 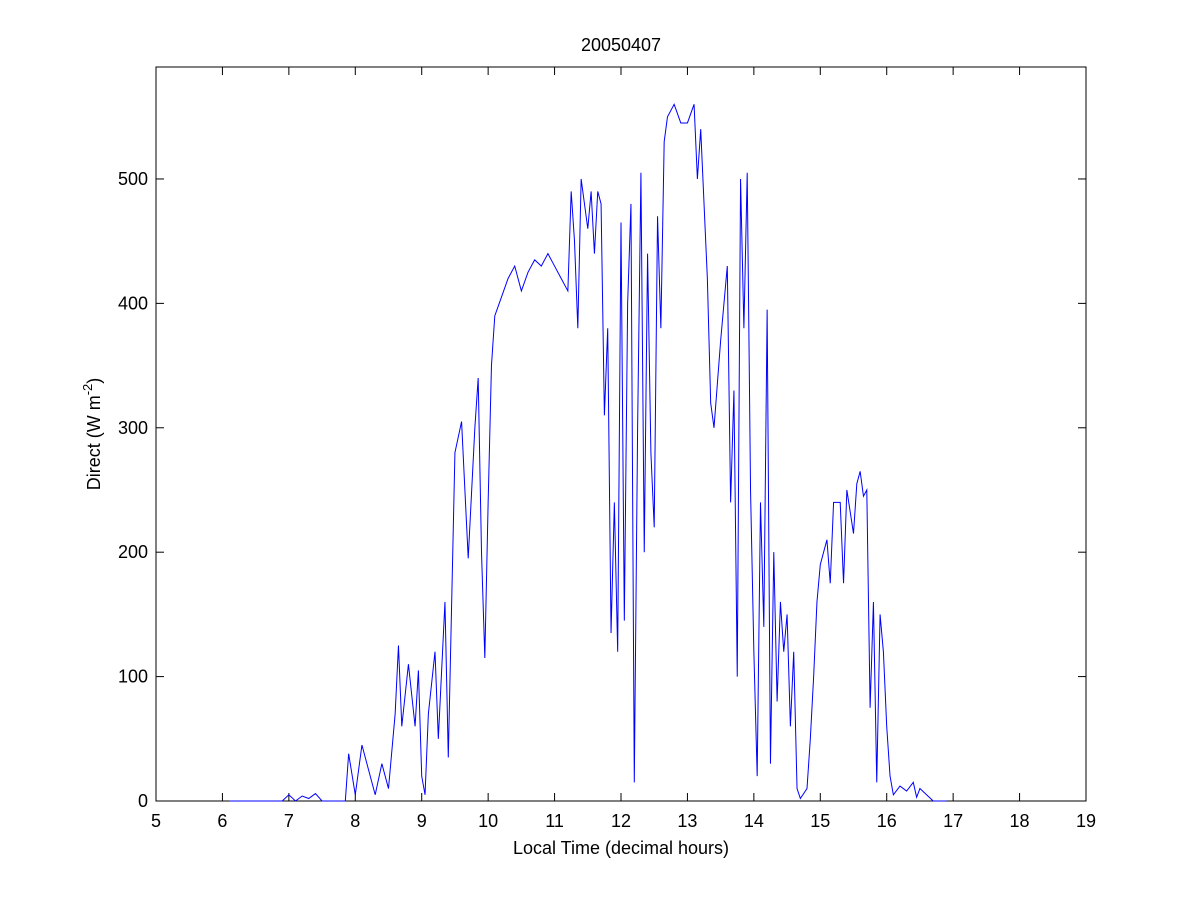 I want to click on y-label-text: Direct (W m, so click(x=94, y=442).